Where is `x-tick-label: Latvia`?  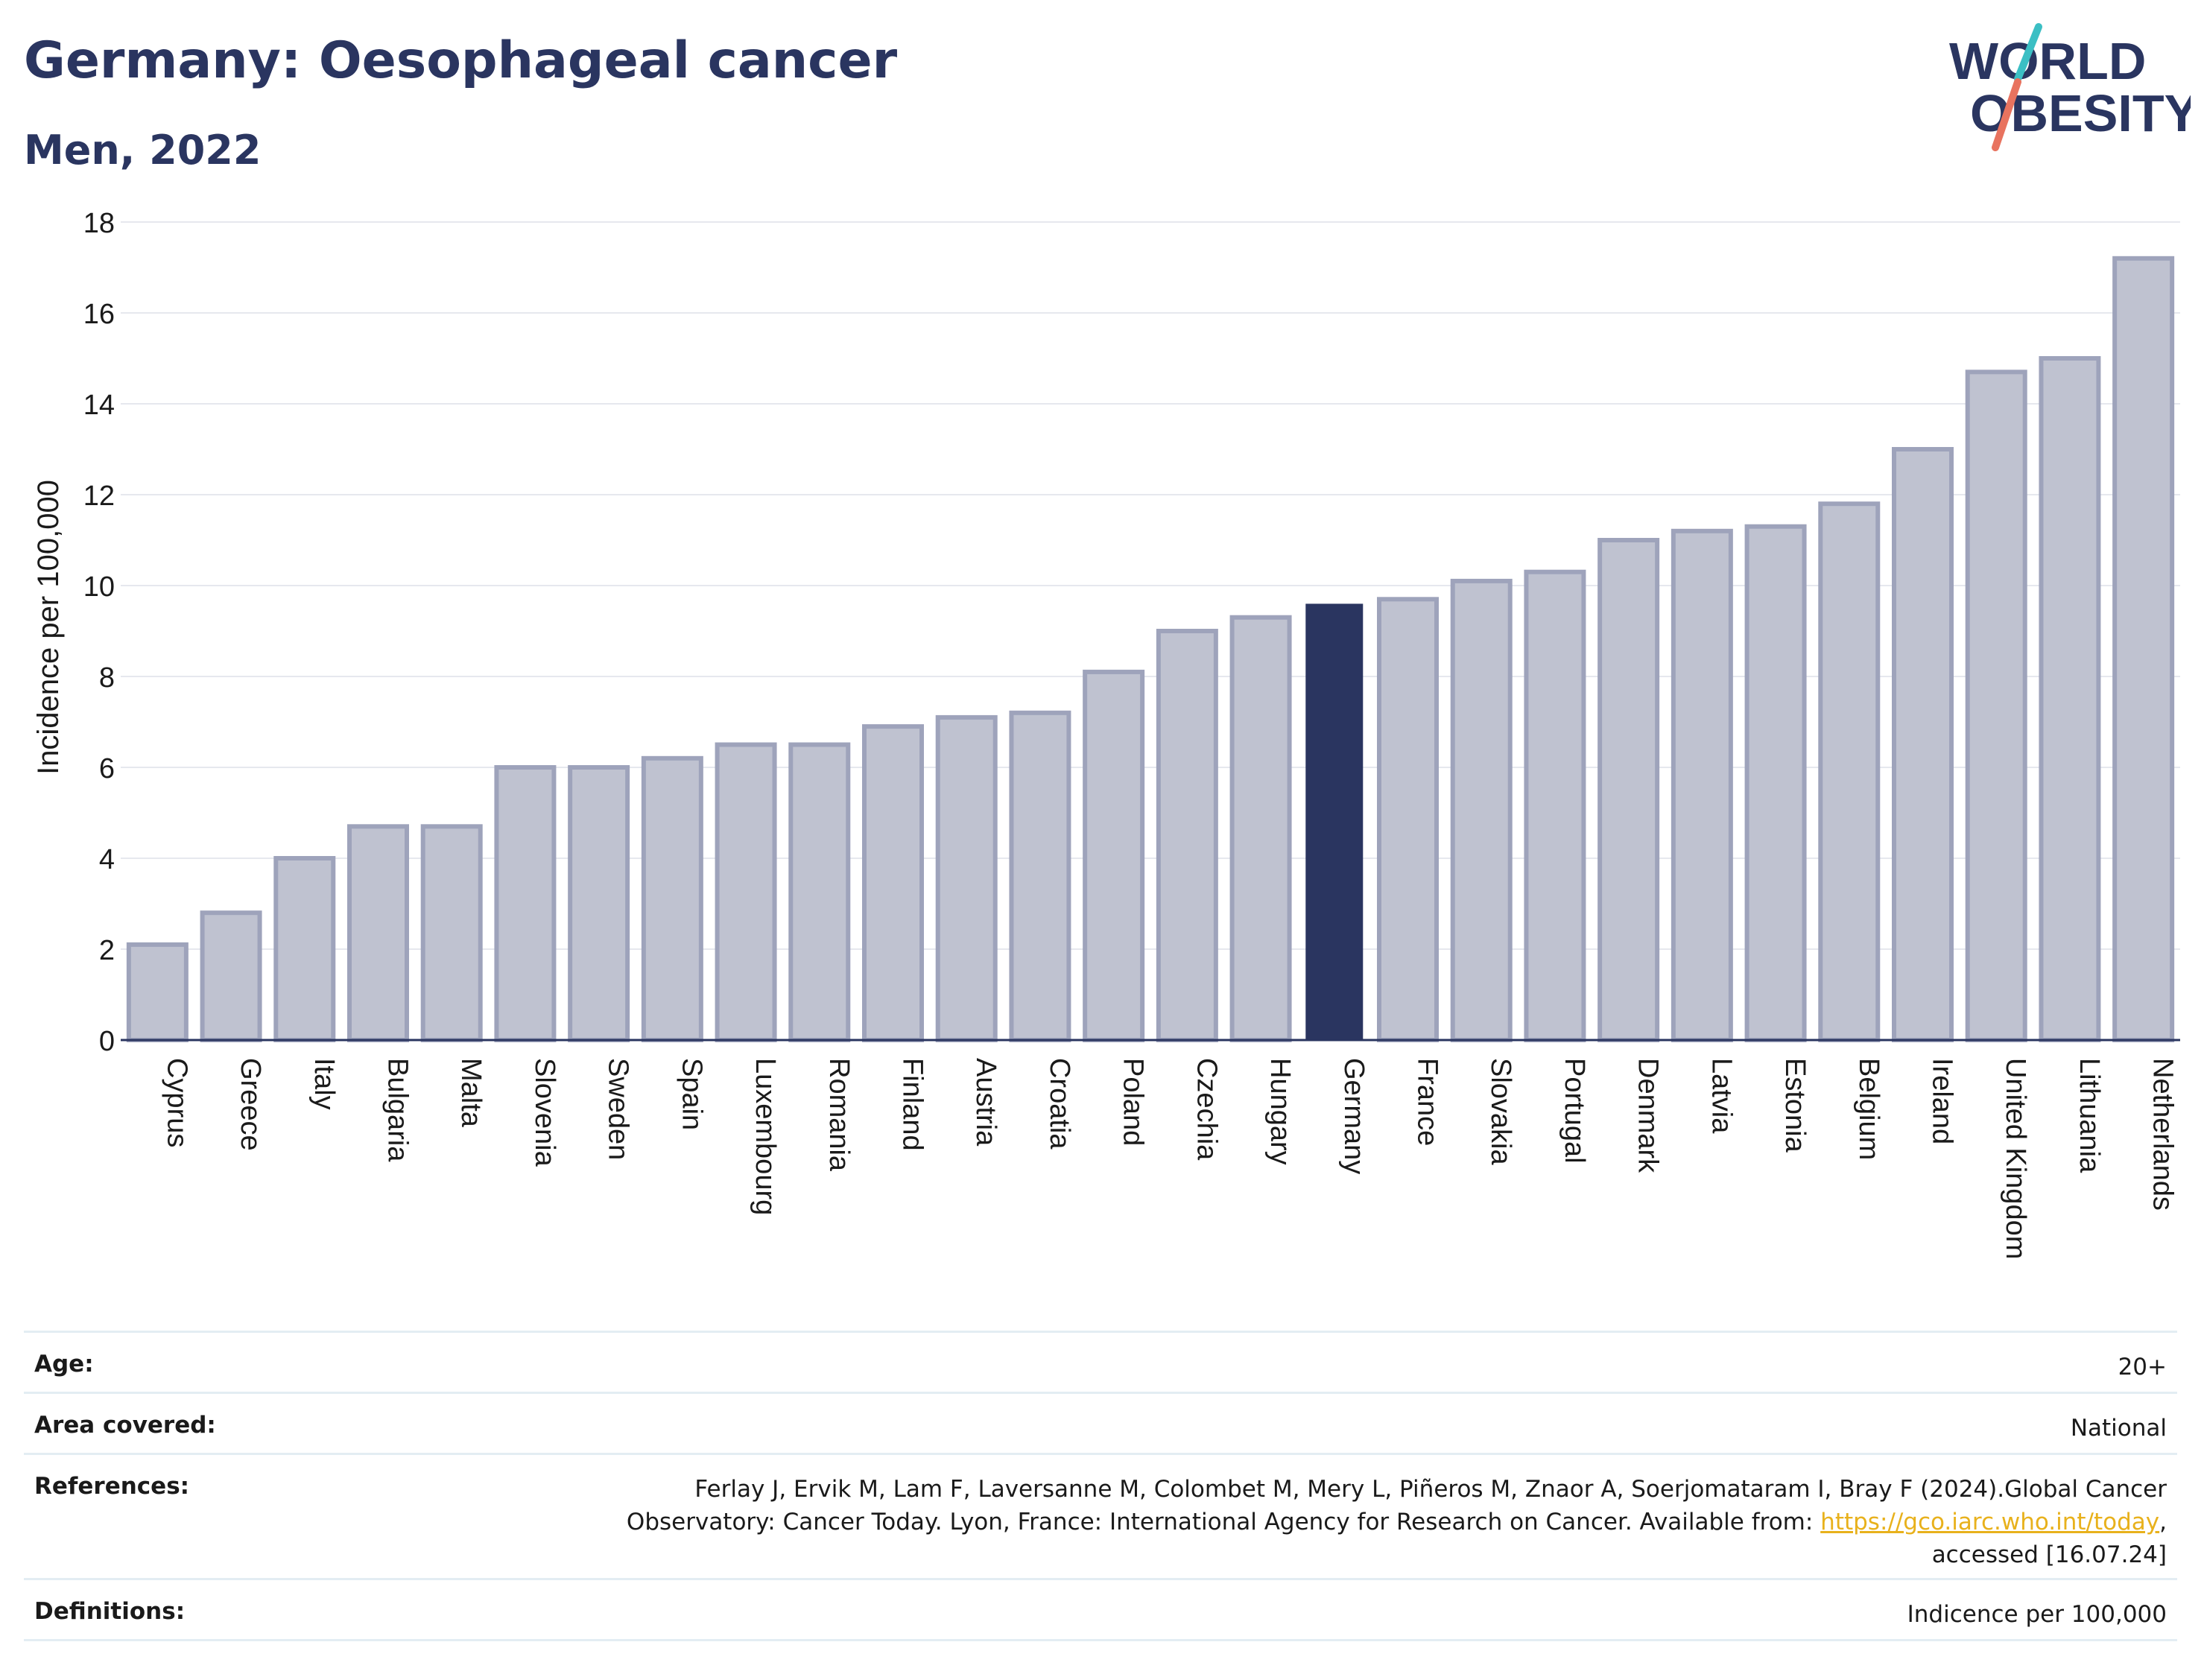
x-tick-label: Latvia is located at coordinates (1721, 1096).